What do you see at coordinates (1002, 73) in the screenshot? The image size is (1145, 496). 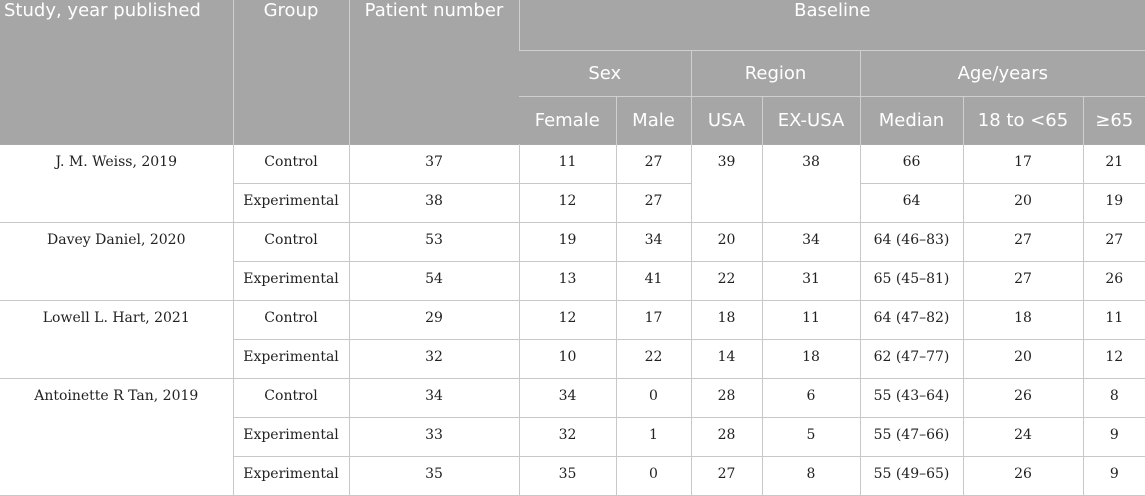 I see `header-age: Age/years` at bounding box center [1002, 73].